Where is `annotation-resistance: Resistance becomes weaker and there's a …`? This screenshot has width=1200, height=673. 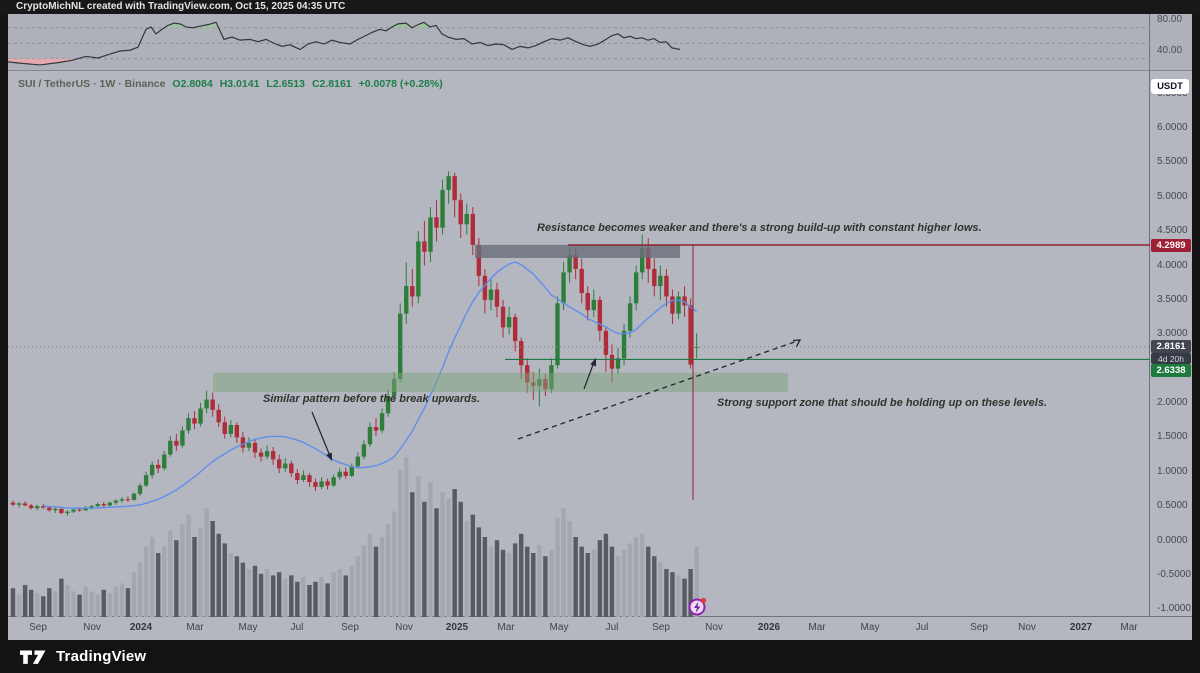 annotation-resistance: Resistance becomes weaker and there's a … is located at coordinates (759, 228).